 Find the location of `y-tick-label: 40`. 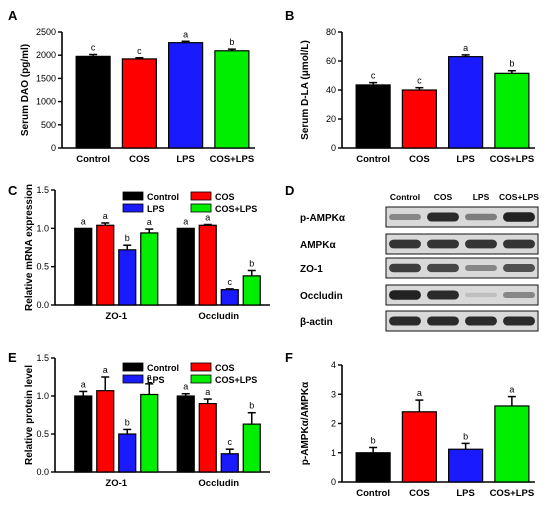

y-tick-label: 40 is located at coordinates (331, 90).